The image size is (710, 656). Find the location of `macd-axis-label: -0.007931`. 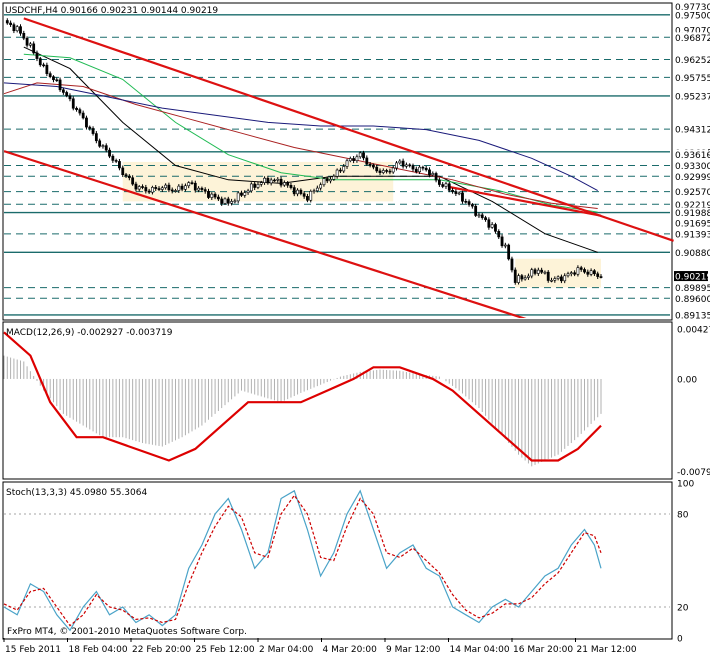

macd-axis-label: -0.007931 is located at coordinates (693, 473).